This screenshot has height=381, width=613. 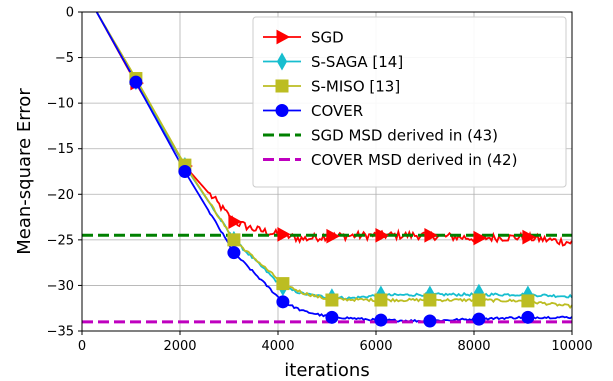 I want to click on legend-entry: SGD, so click(x=303, y=38).